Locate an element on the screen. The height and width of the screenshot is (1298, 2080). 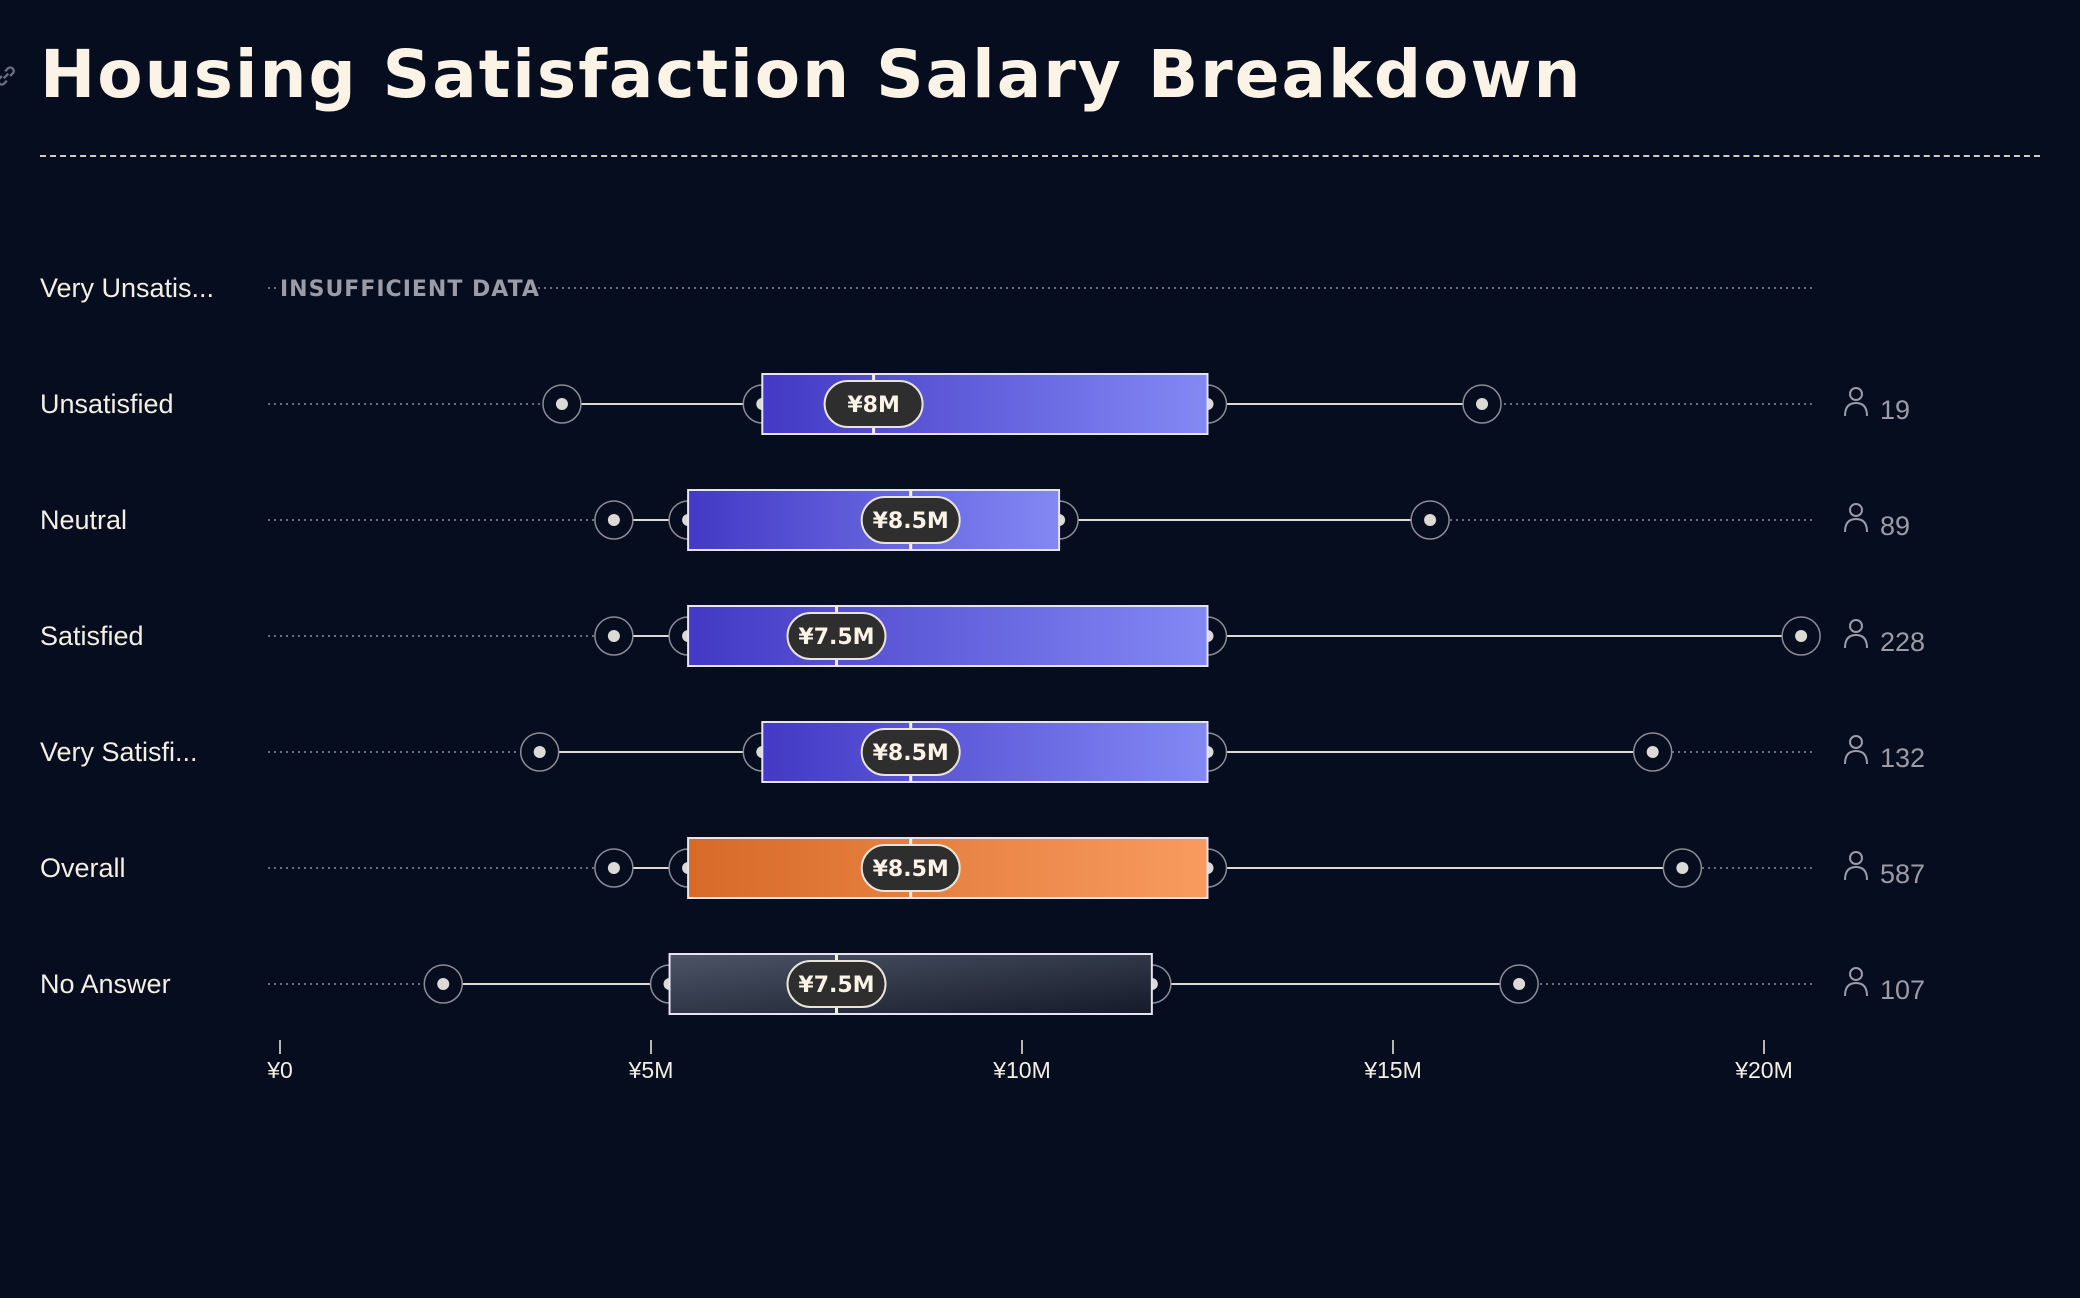
title-divider is located at coordinates (1040, 156).